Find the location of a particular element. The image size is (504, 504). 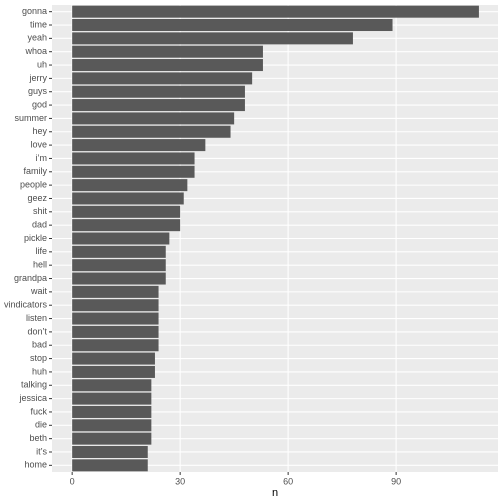

y-tick-label: guys is located at coordinates (38, 91).